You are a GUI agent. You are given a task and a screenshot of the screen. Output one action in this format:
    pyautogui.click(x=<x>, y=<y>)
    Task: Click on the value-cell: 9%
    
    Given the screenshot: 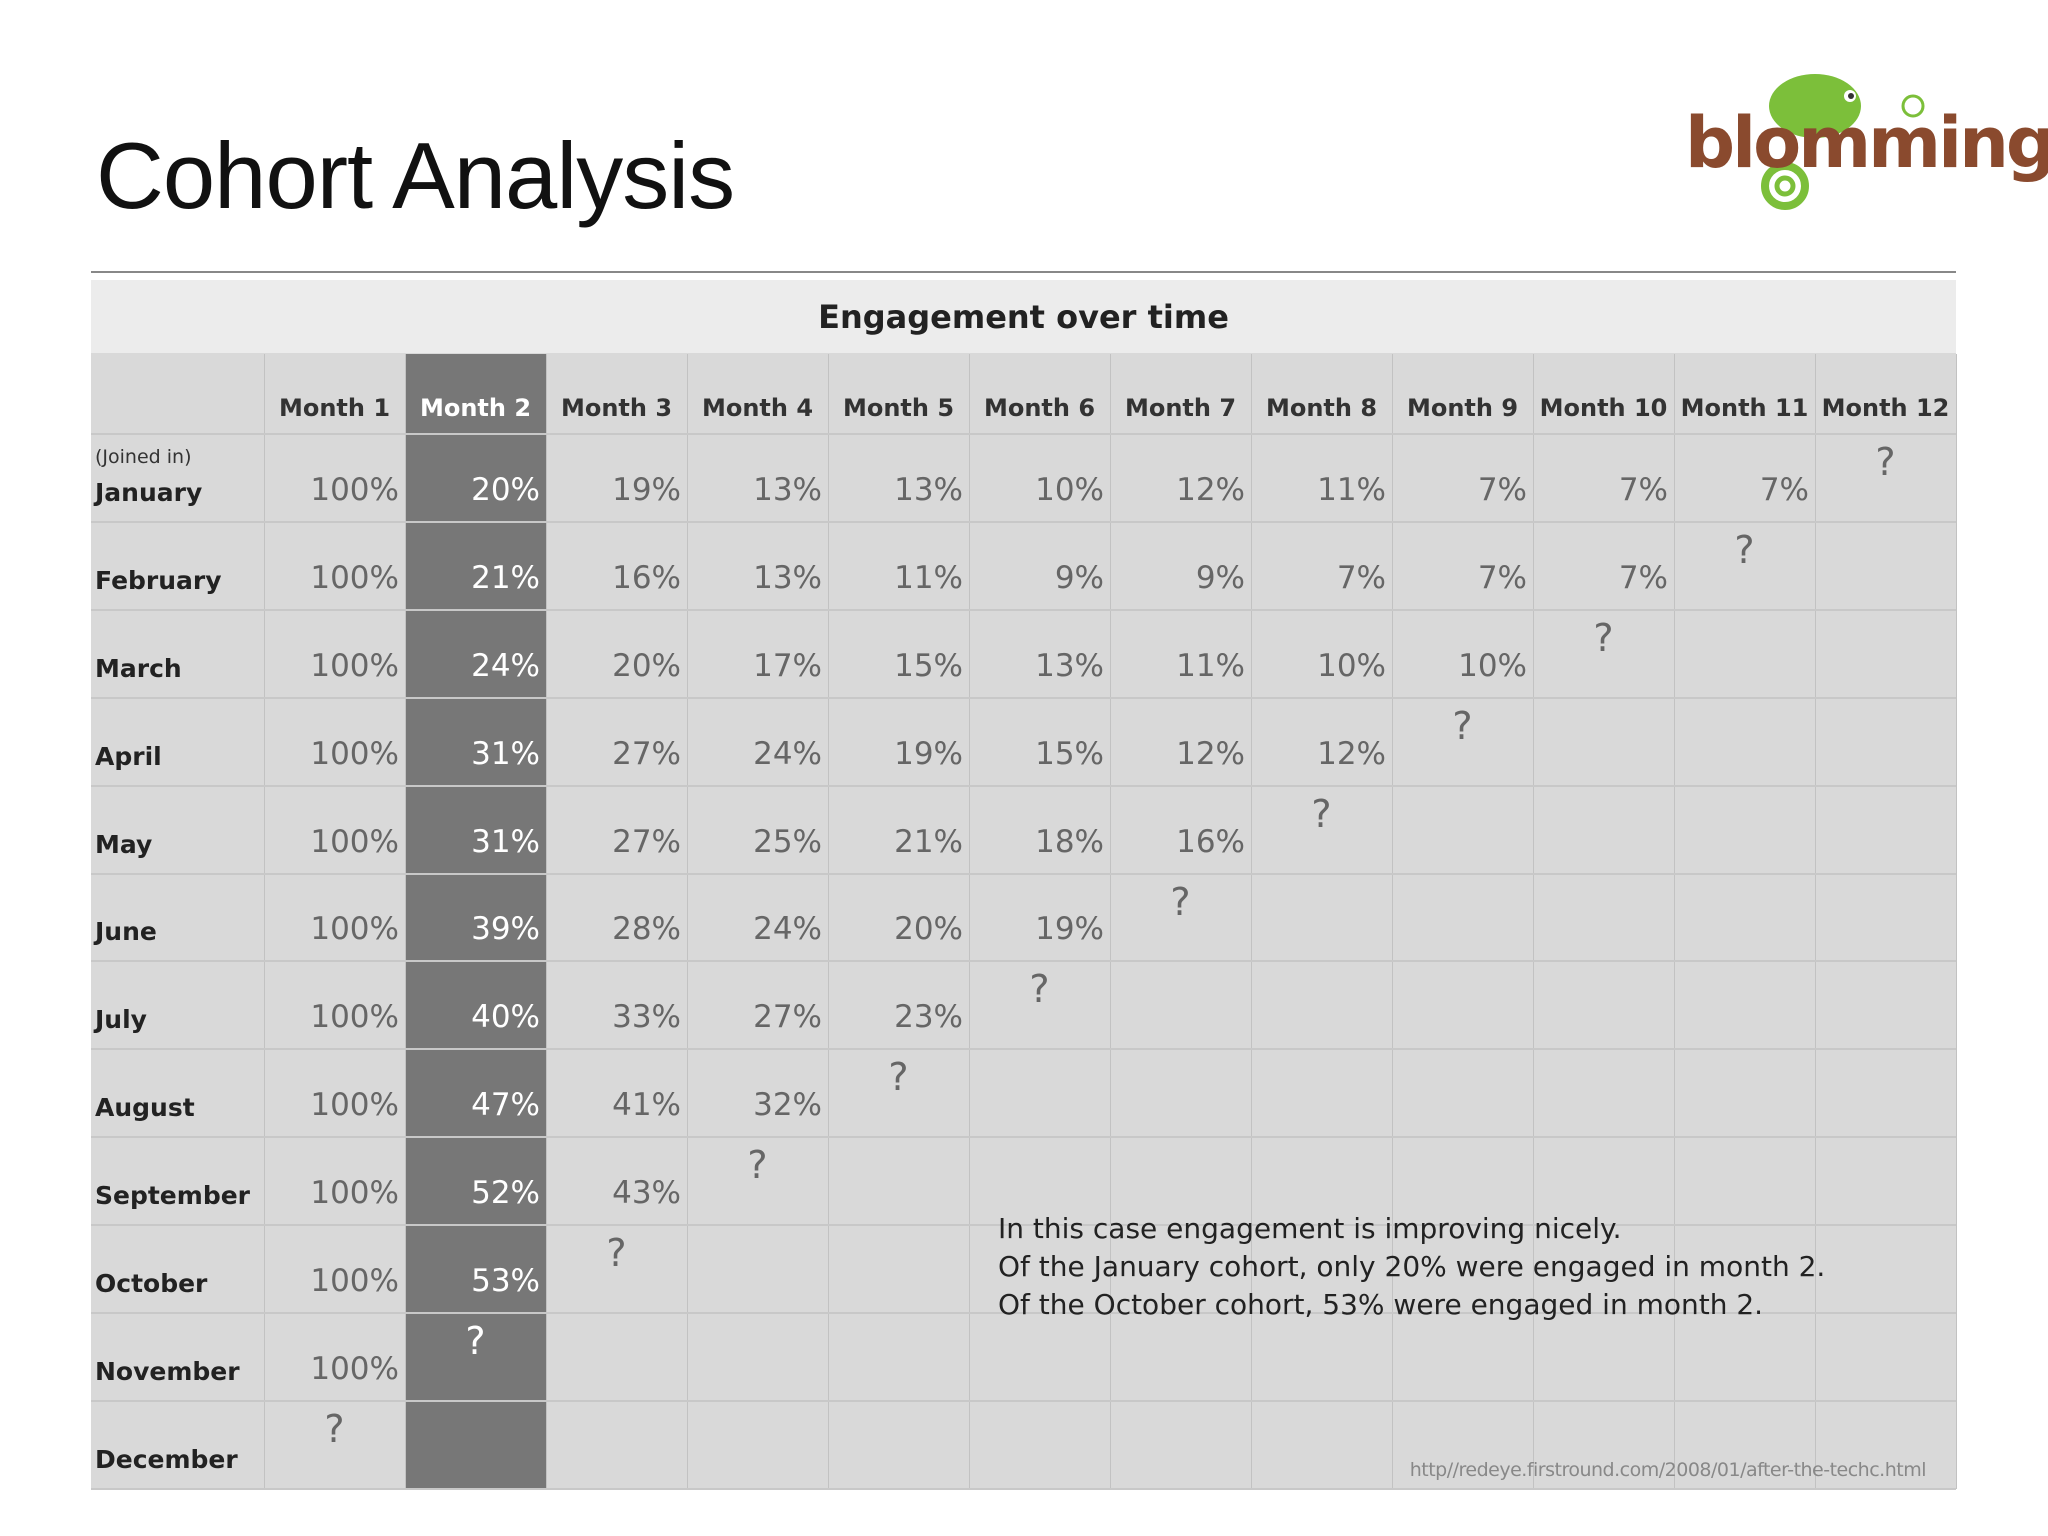 What is the action you would take?
    pyautogui.click(x=1079, y=577)
    